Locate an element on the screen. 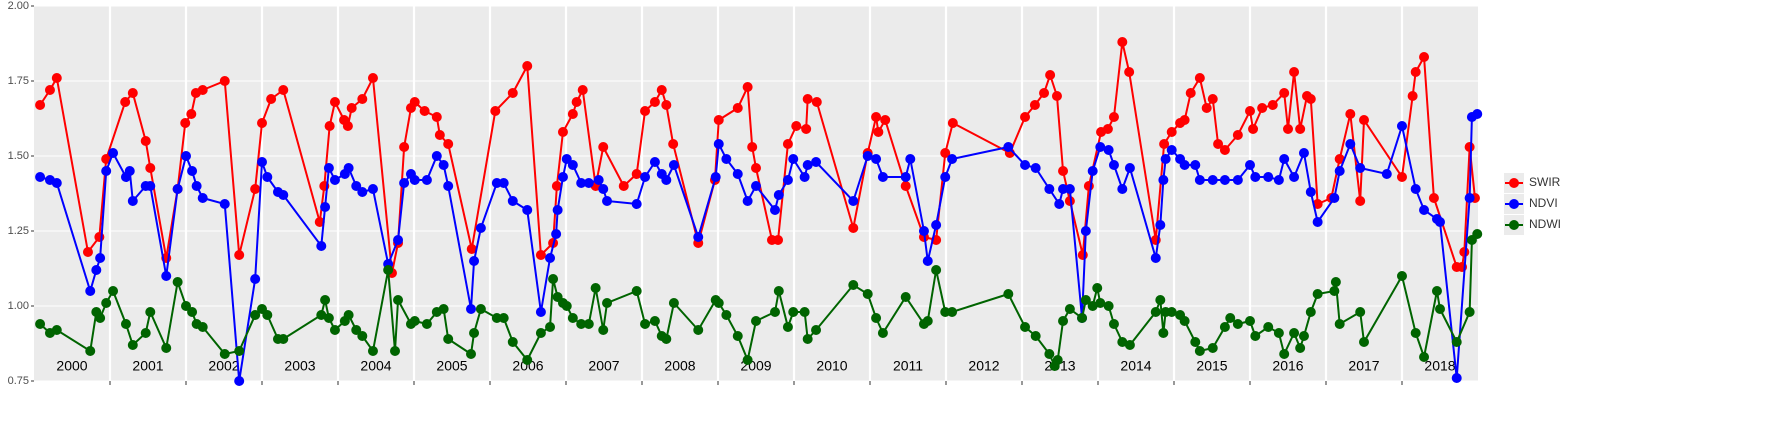 The width and height of the screenshot is (1773, 442). year-label: 2010 is located at coordinates (831, 366).